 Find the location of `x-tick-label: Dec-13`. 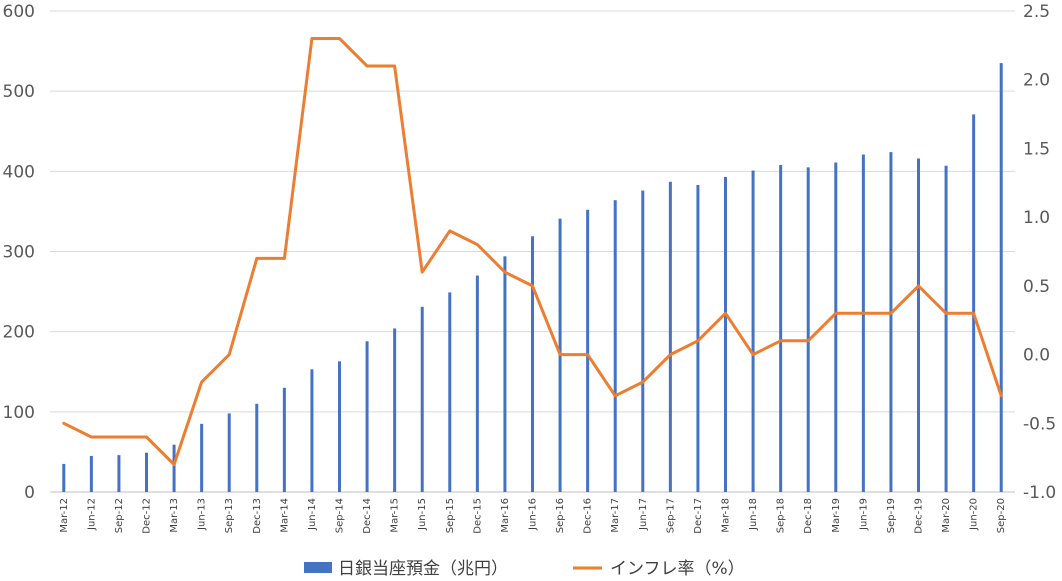

x-tick-label: Dec-13 is located at coordinates (257, 516).